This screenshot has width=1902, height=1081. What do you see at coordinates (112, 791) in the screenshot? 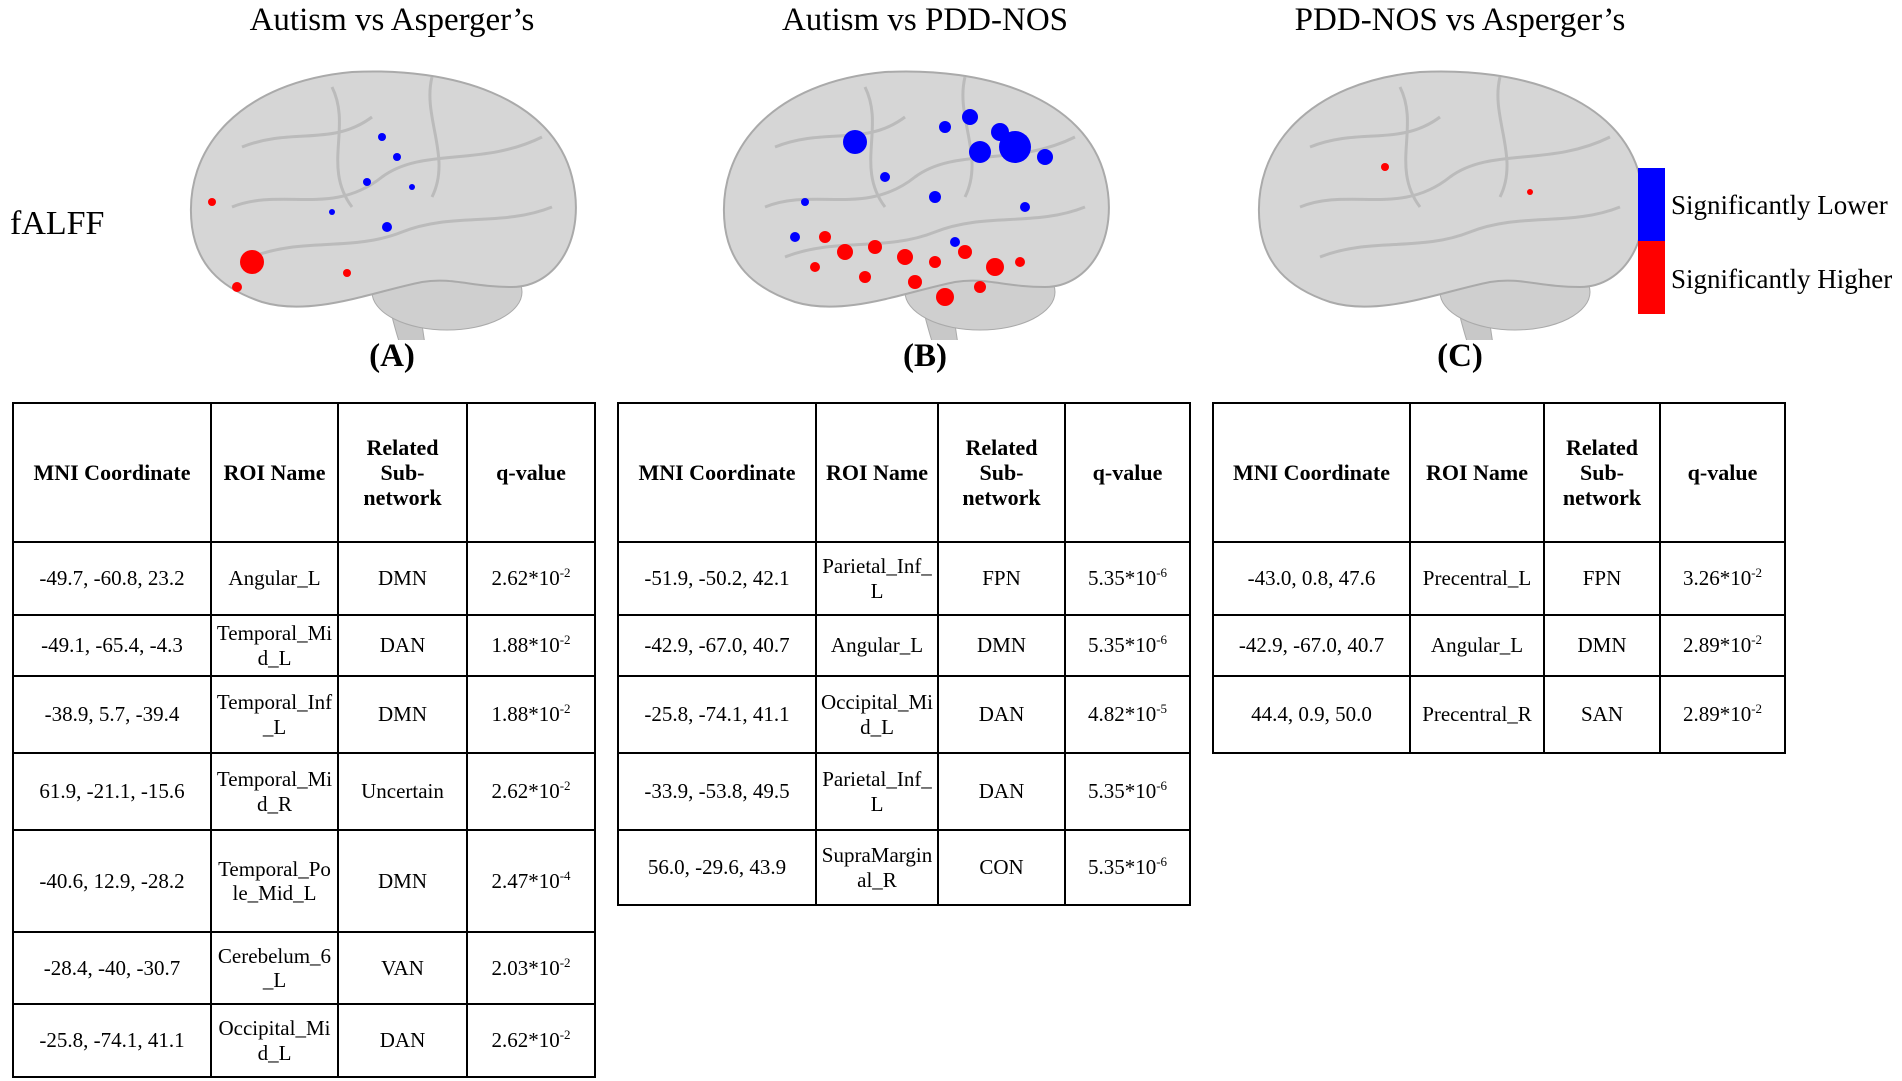
I see `table-cell: 61.9, -21.1, -15.6` at bounding box center [112, 791].